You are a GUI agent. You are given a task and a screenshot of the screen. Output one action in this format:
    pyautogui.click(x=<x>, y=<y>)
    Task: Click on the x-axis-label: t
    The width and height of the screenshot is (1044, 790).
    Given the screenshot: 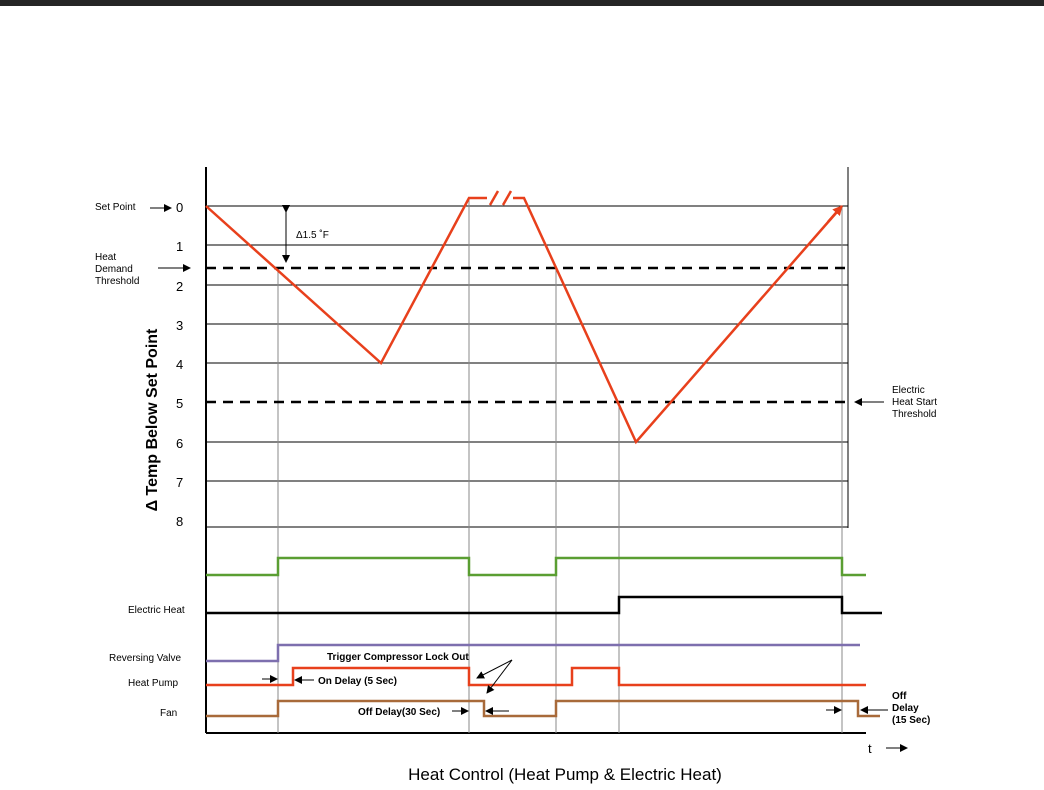 What is the action you would take?
    pyautogui.click(x=870, y=748)
    